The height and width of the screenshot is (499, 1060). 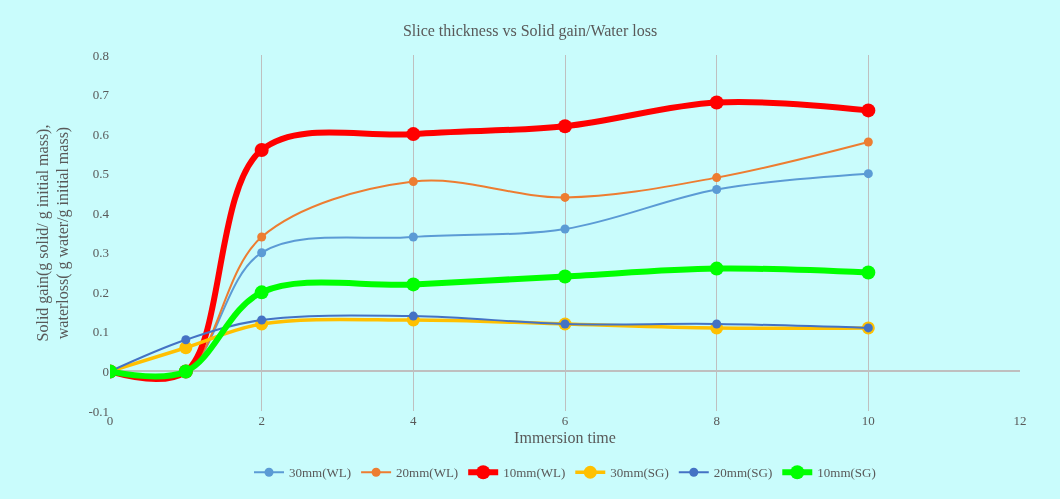 I want to click on chart-title: Slice thickness vs Solid gain/Water loss, so click(x=530, y=31).